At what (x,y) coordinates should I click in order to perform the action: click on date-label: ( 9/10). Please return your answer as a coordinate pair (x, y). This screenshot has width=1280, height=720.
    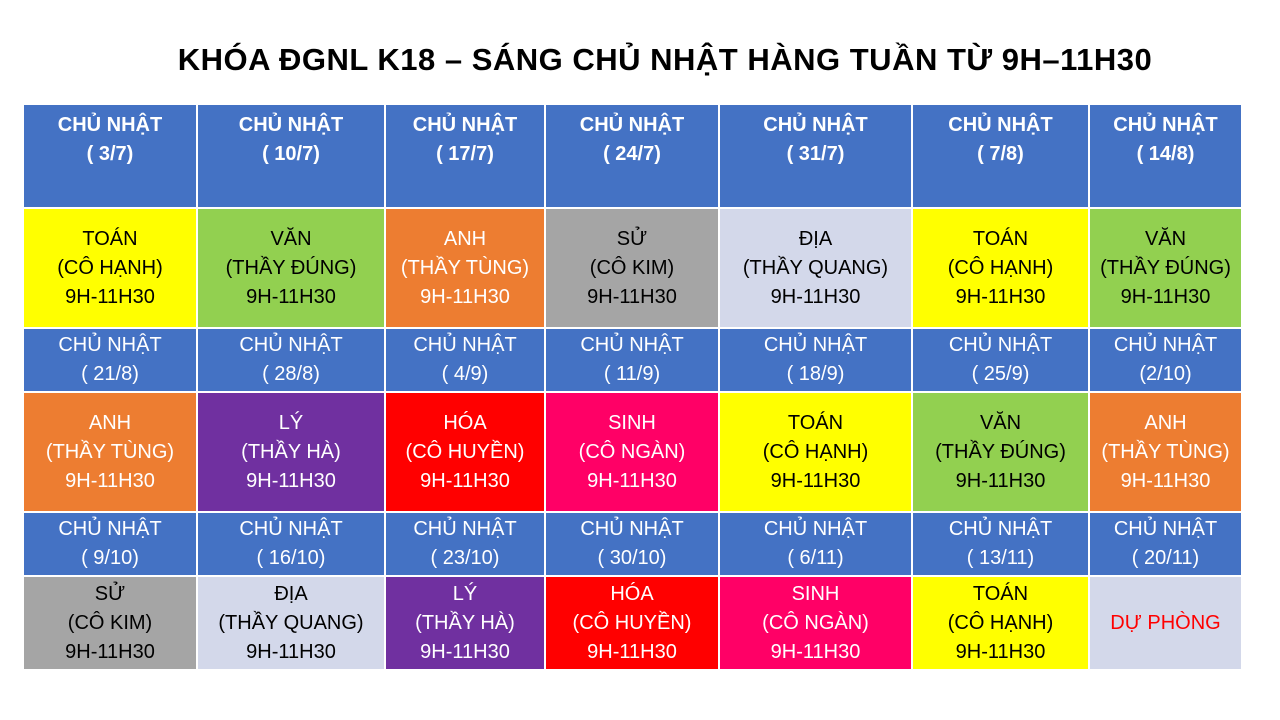
    Looking at the image, I should click on (110, 558).